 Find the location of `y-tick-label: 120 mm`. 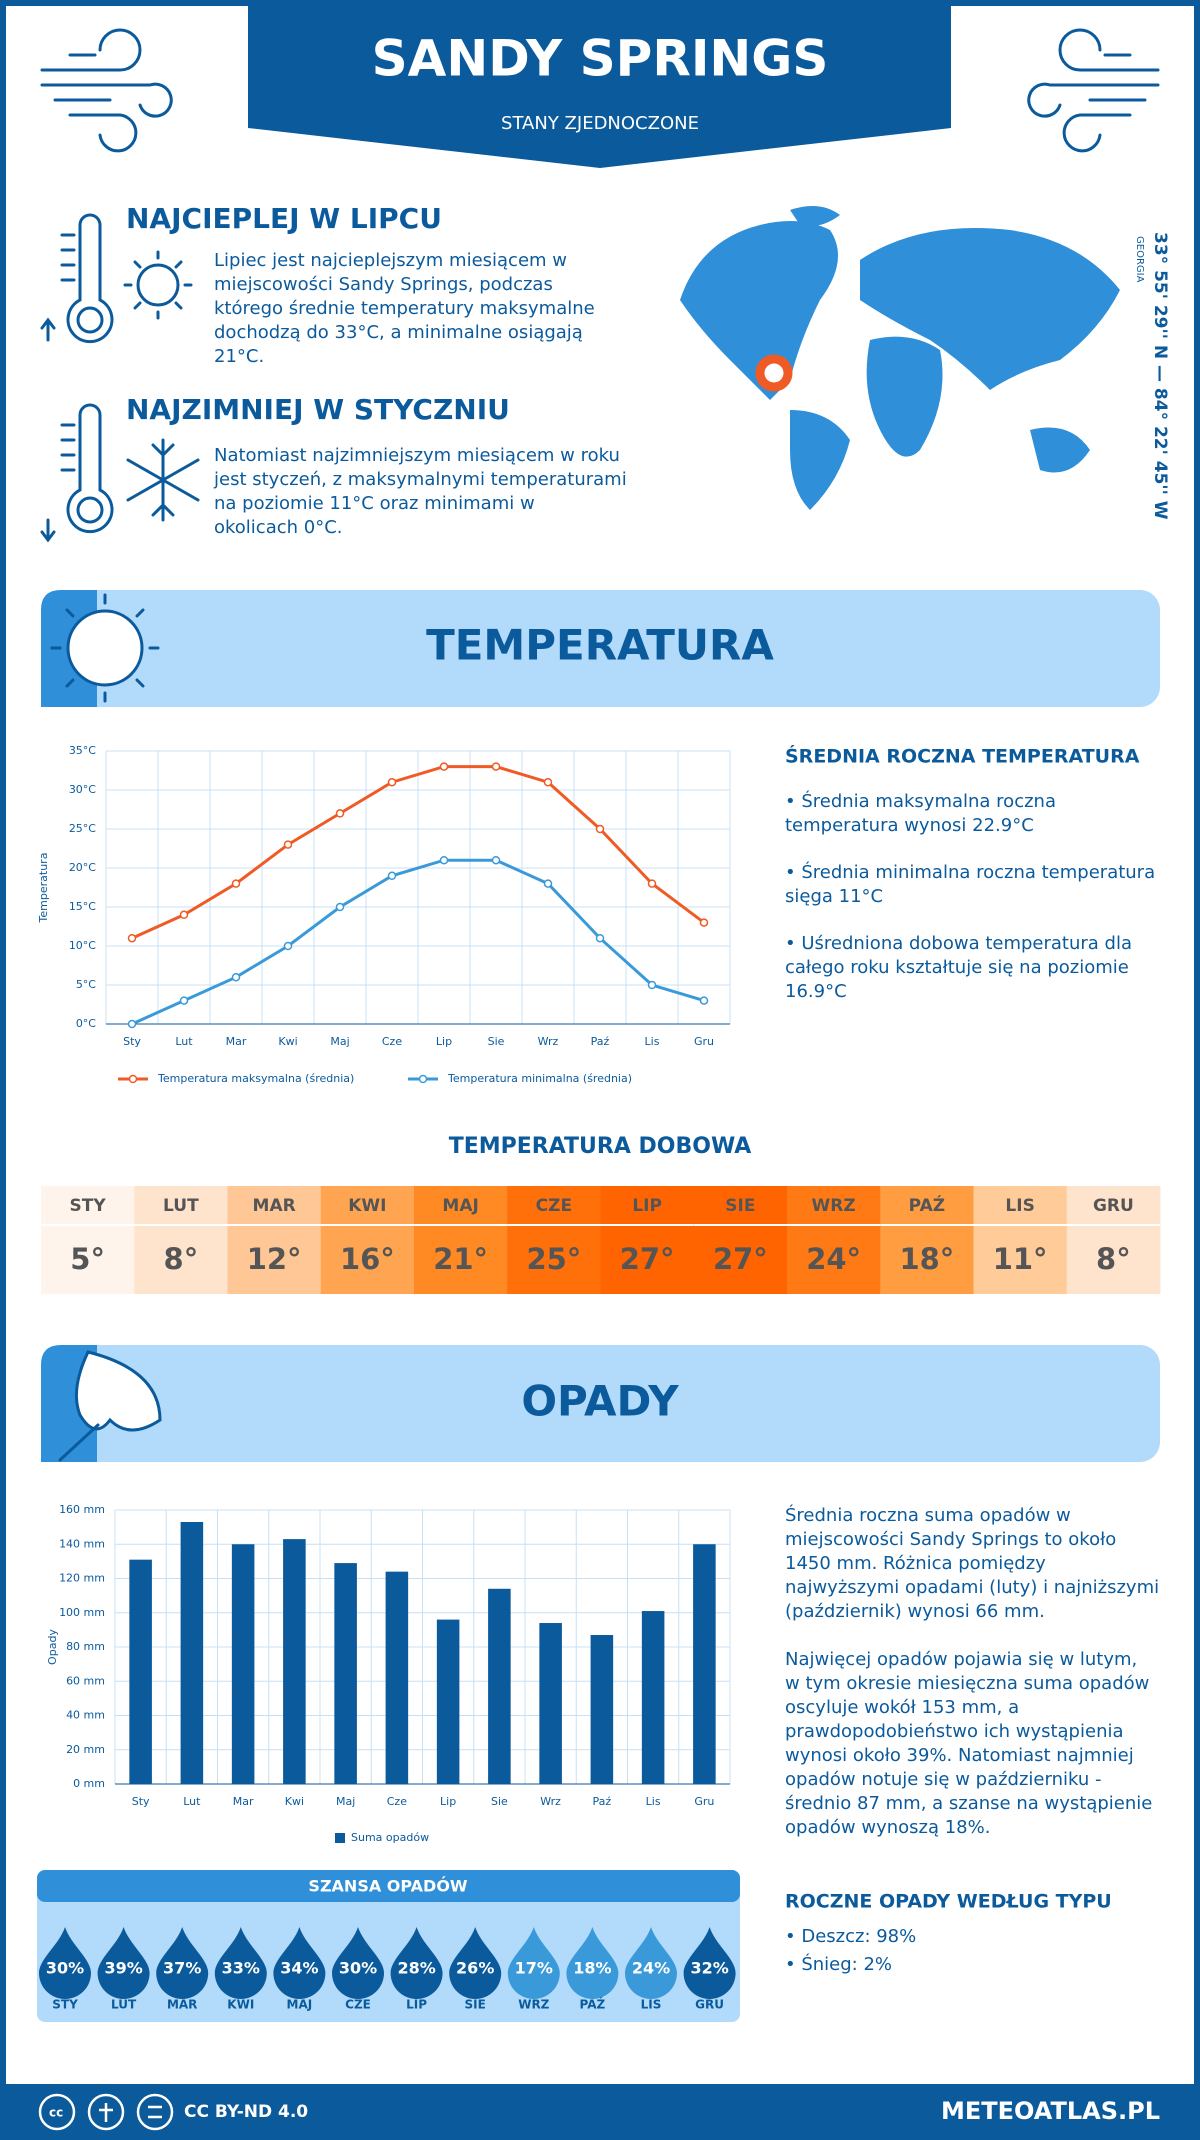

y-tick-label: 120 mm is located at coordinates (82, 1578).